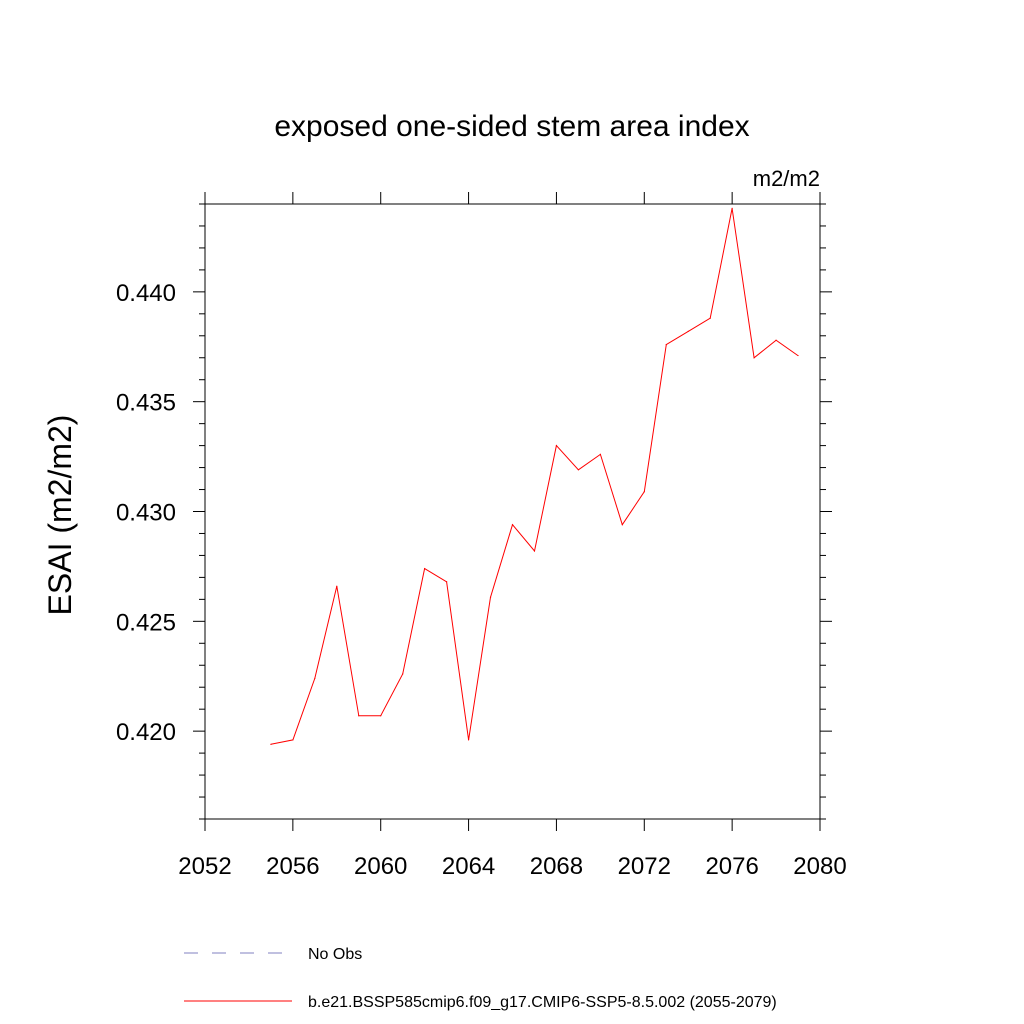 The height and width of the screenshot is (1024, 1024). What do you see at coordinates (819, 866) in the screenshot?
I see `x-tick-label: 2080` at bounding box center [819, 866].